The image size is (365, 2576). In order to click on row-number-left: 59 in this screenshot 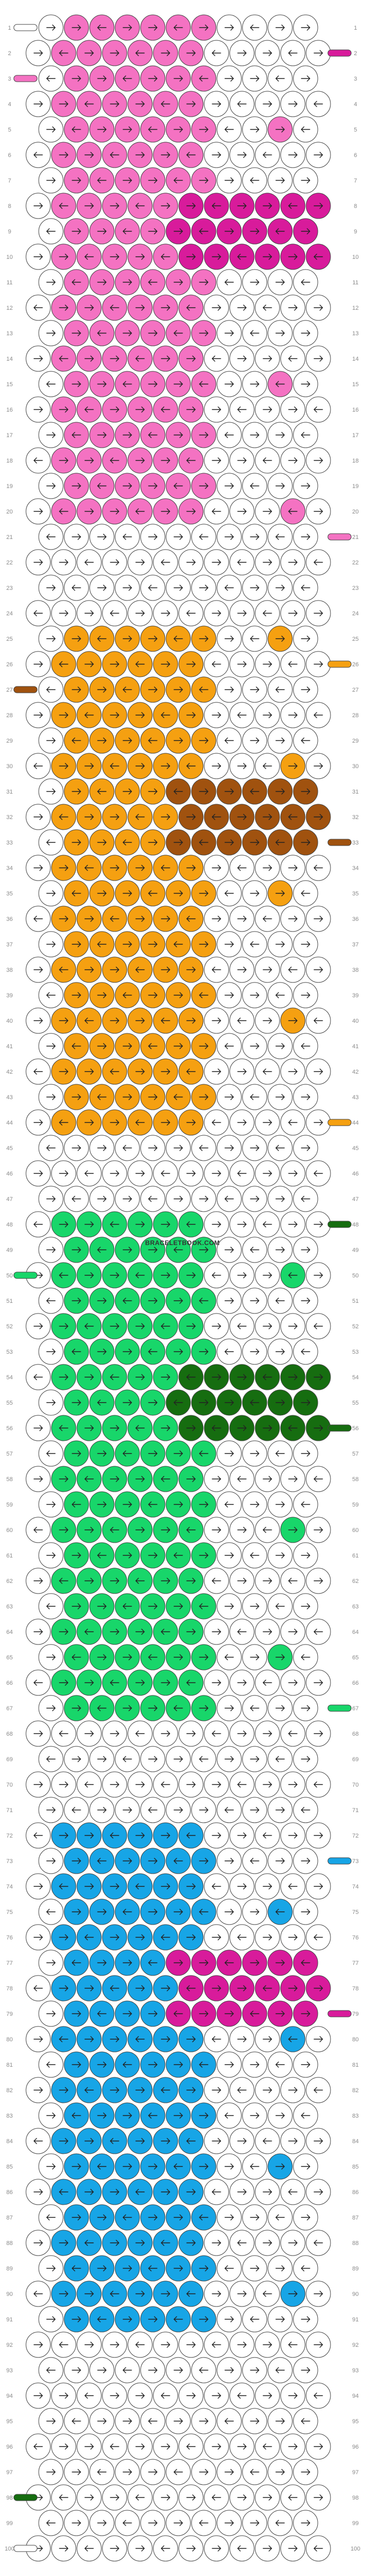, I will do `click(10, 1505)`.